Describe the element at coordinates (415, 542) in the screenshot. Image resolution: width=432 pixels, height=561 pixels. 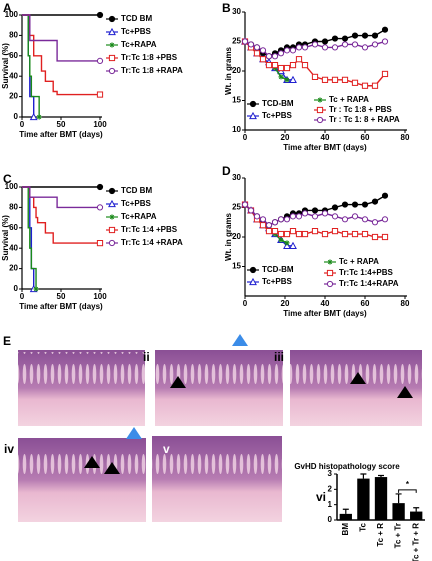
I see `x-tick-label: Tc + Tr + R` at that location.